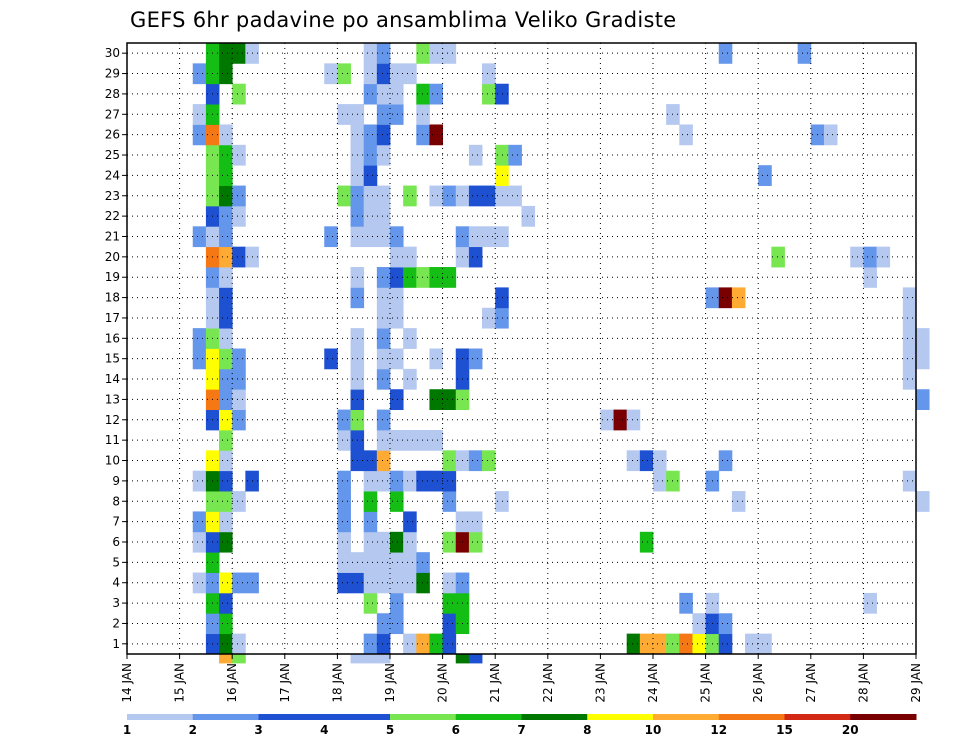 This screenshot has width=960, height=742. I want to click on y-tick-label: 24, so click(112, 175).